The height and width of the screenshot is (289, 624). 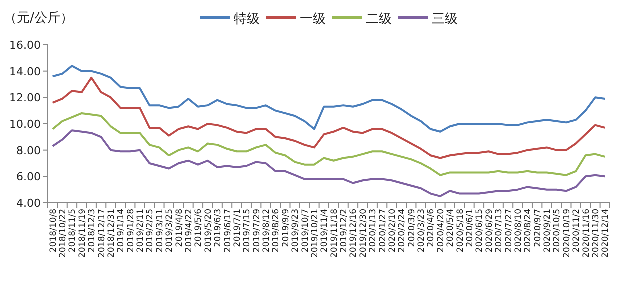 I want to click on x-tick-label: 2020/7/13, so click(x=499, y=231).